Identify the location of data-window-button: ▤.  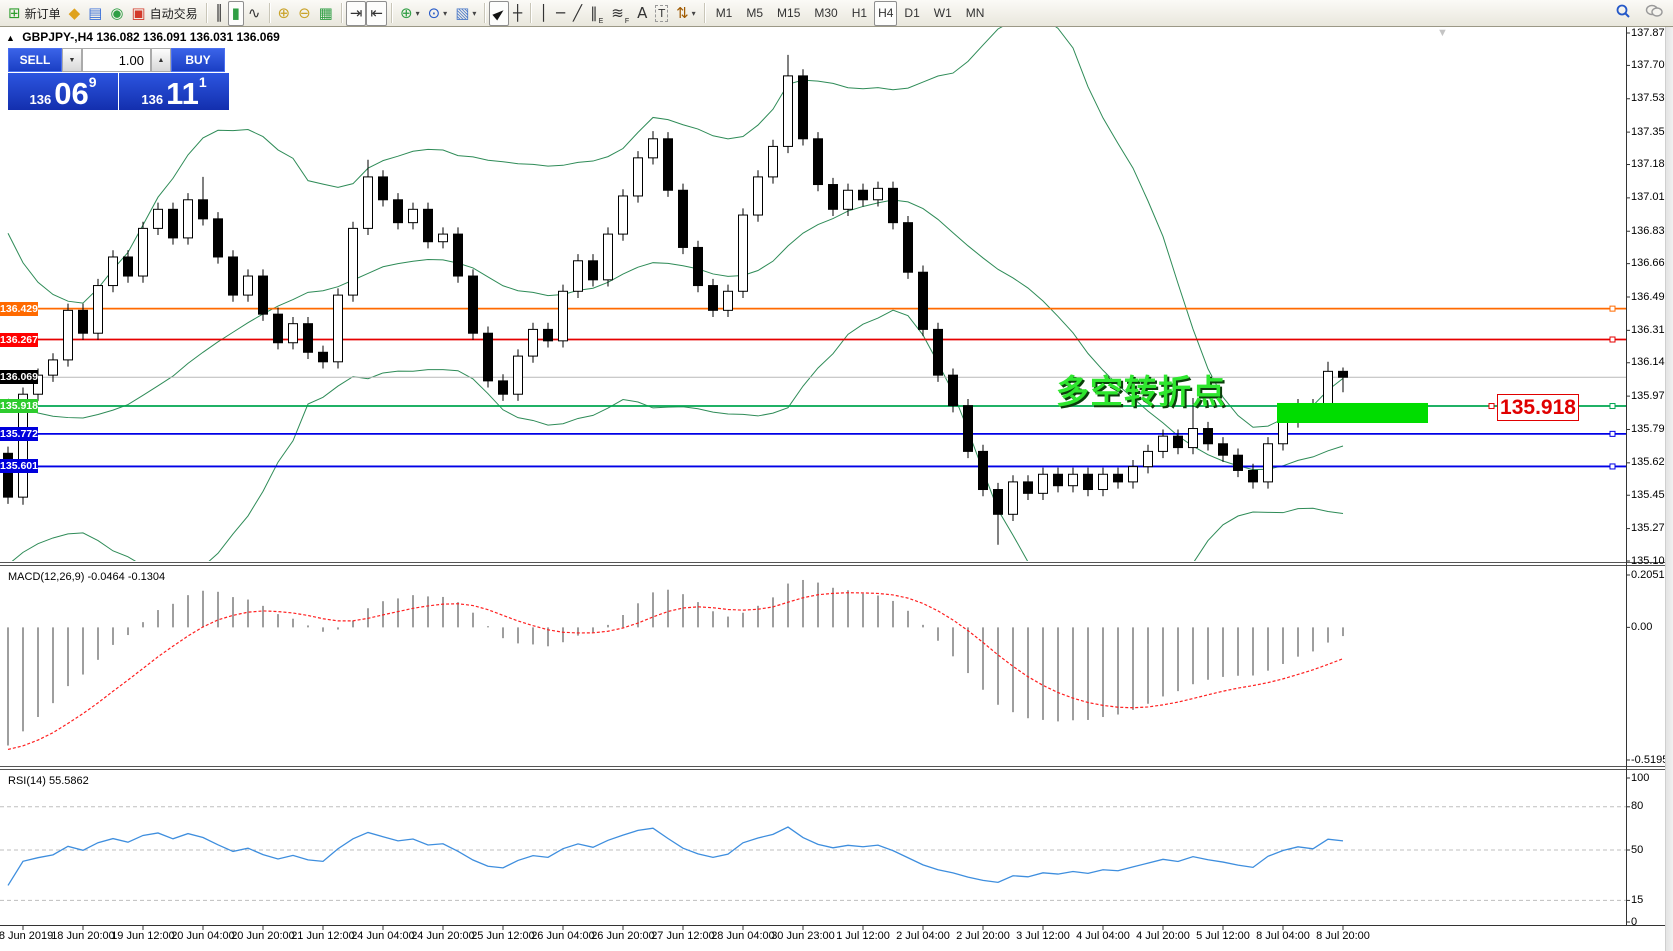
(95, 13).